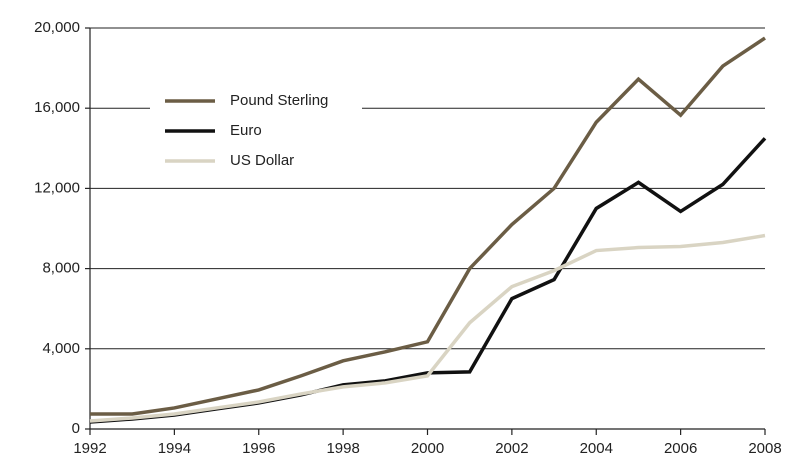 The height and width of the screenshot is (471, 788). Describe the element at coordinates (174, 448) in the screenshot. I see `x-tick-label: 1994` at that location.